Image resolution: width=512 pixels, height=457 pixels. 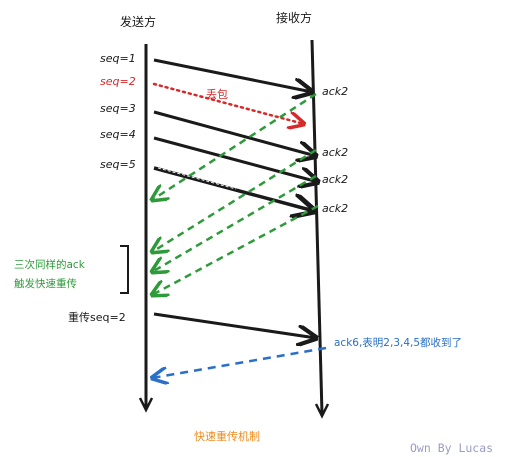 I want to click on segment-arrow-2-lost, so click(x=228, y=103).